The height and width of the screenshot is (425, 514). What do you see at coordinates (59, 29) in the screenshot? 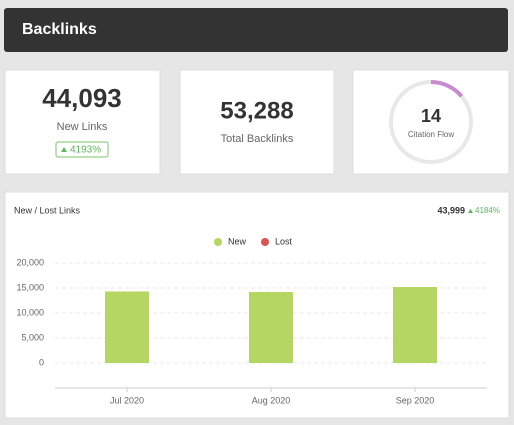
I see `header-title: Backlinks` at bounding box center [59, 29].